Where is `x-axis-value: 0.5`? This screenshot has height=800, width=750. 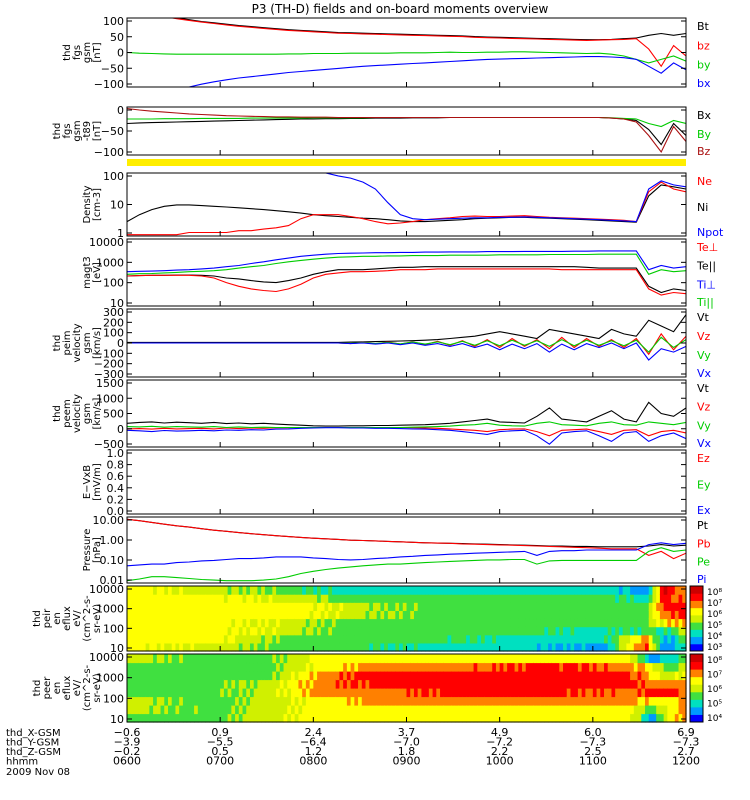 x-axis-value: 0.5 is located at coordinates (220, 751).